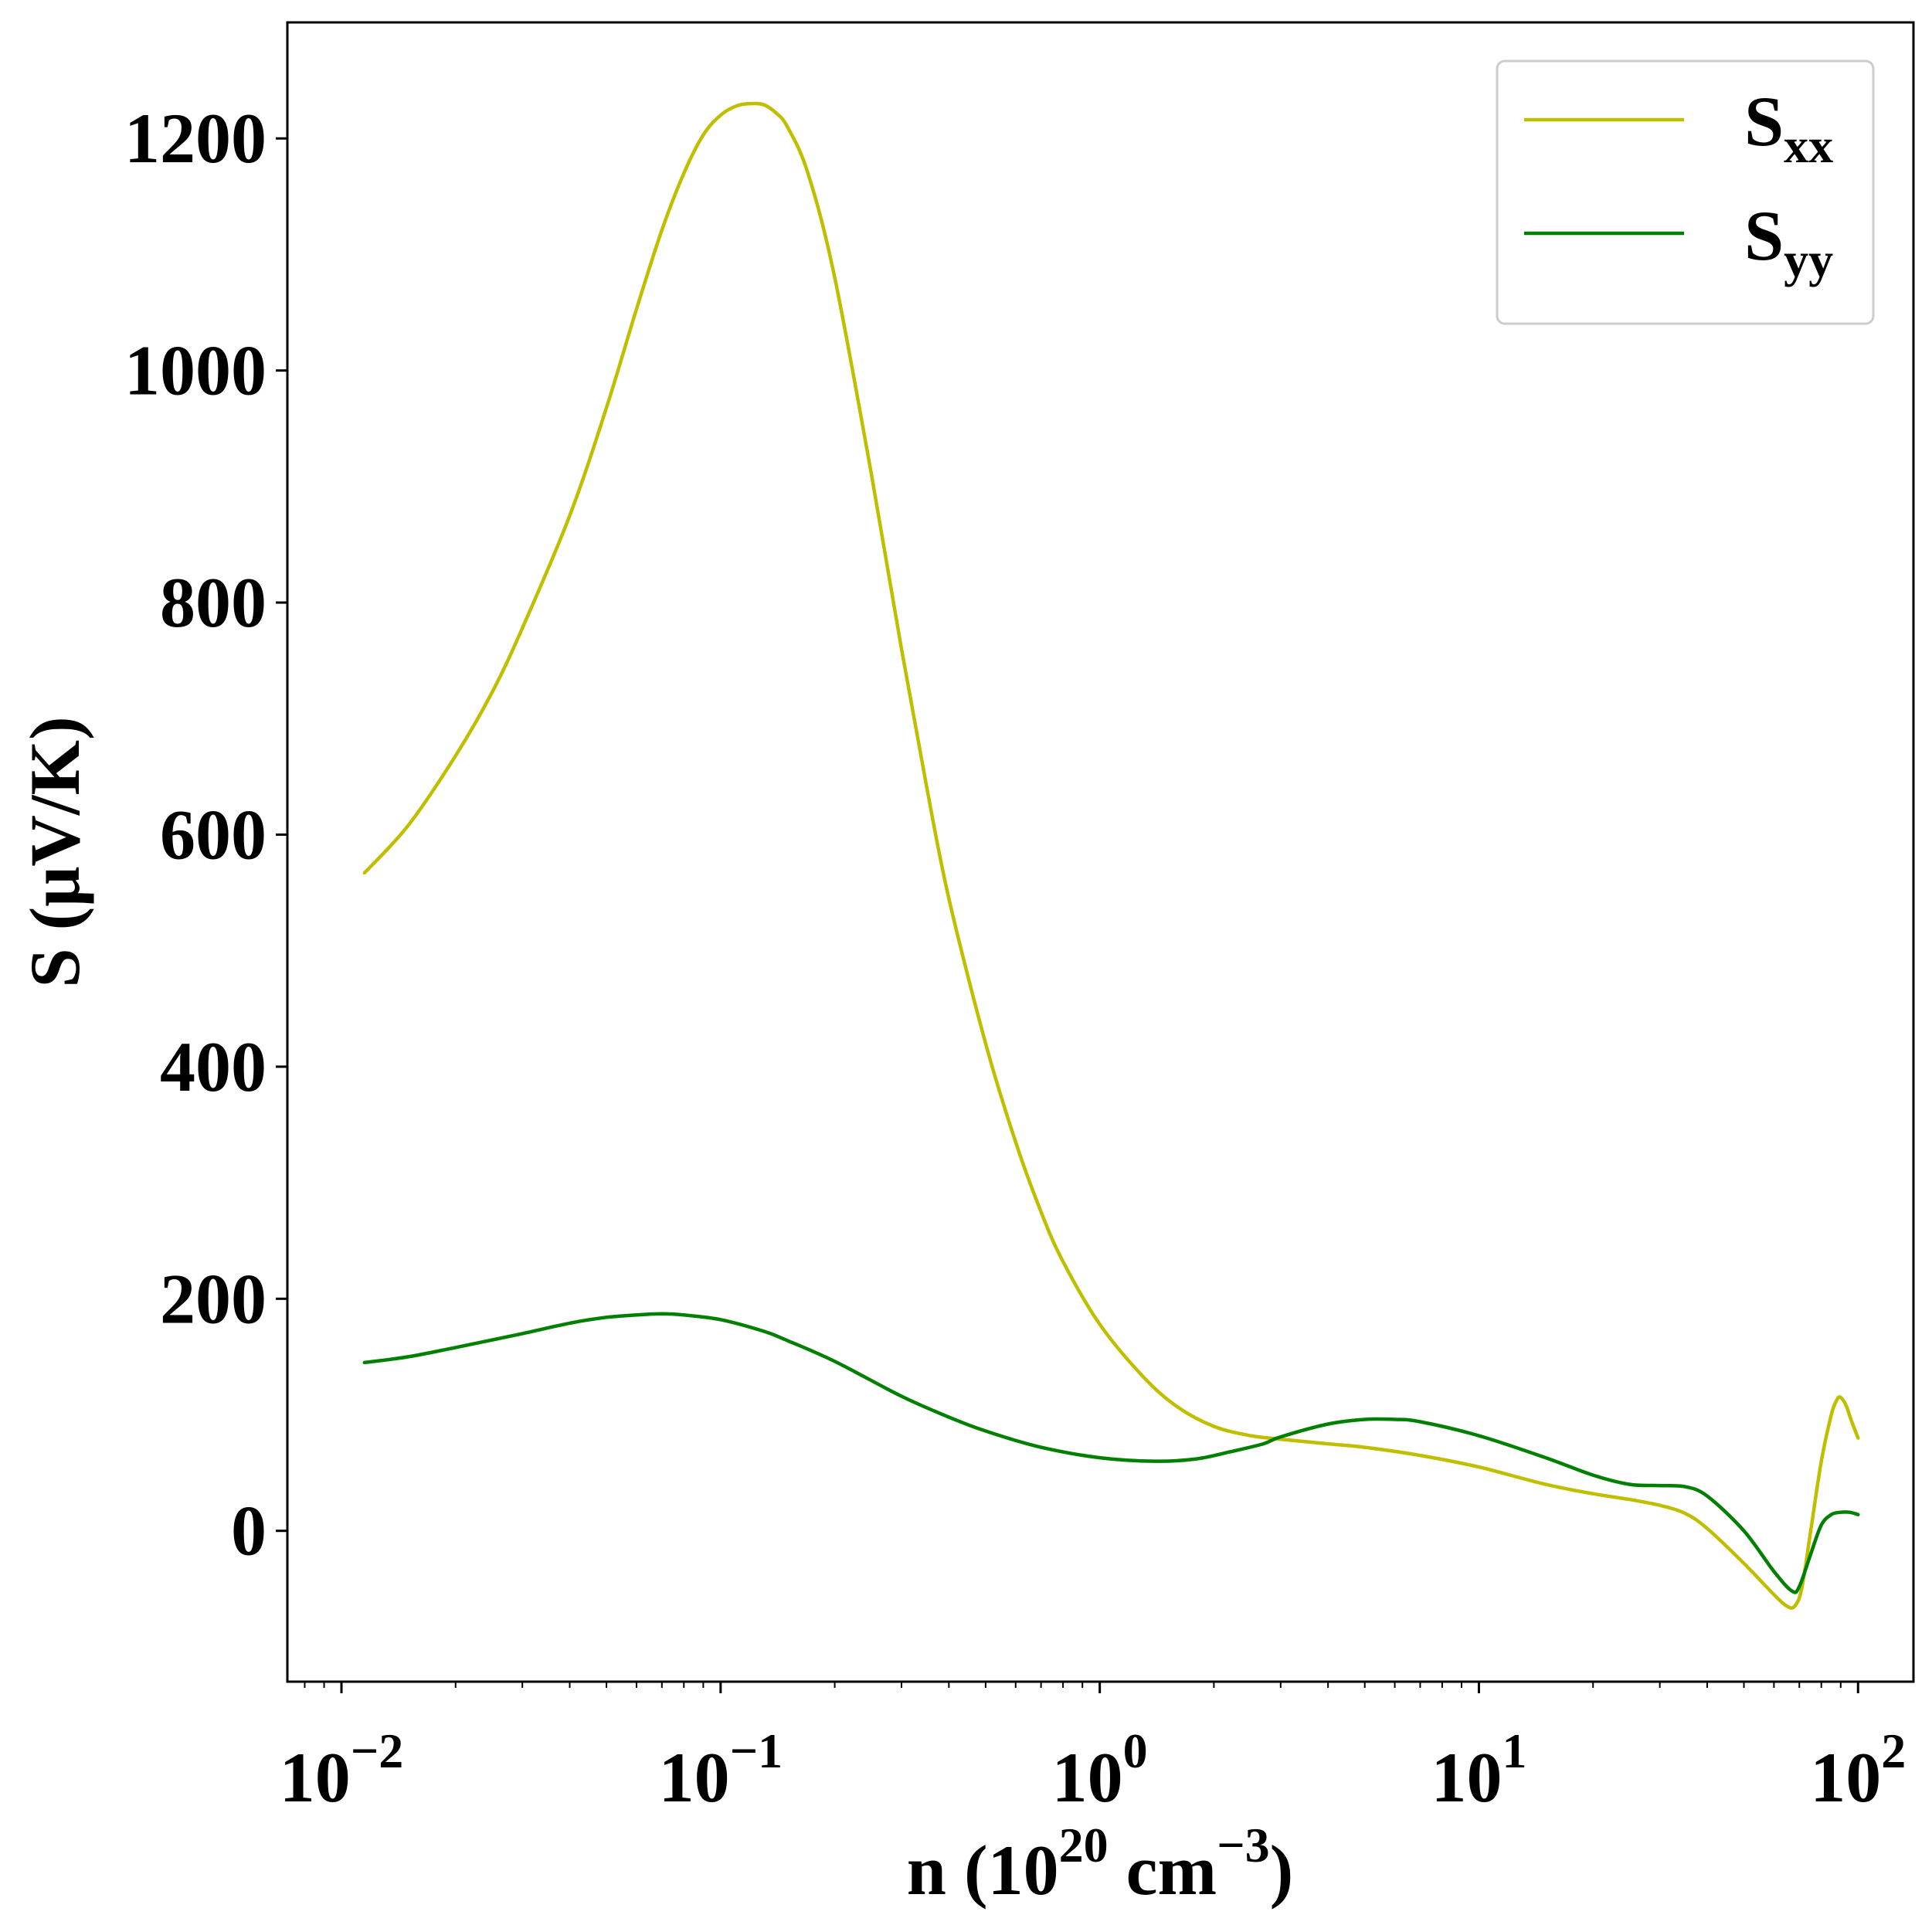  I want to click on legend-label-sxx: Sxx, so click(1789, 127).